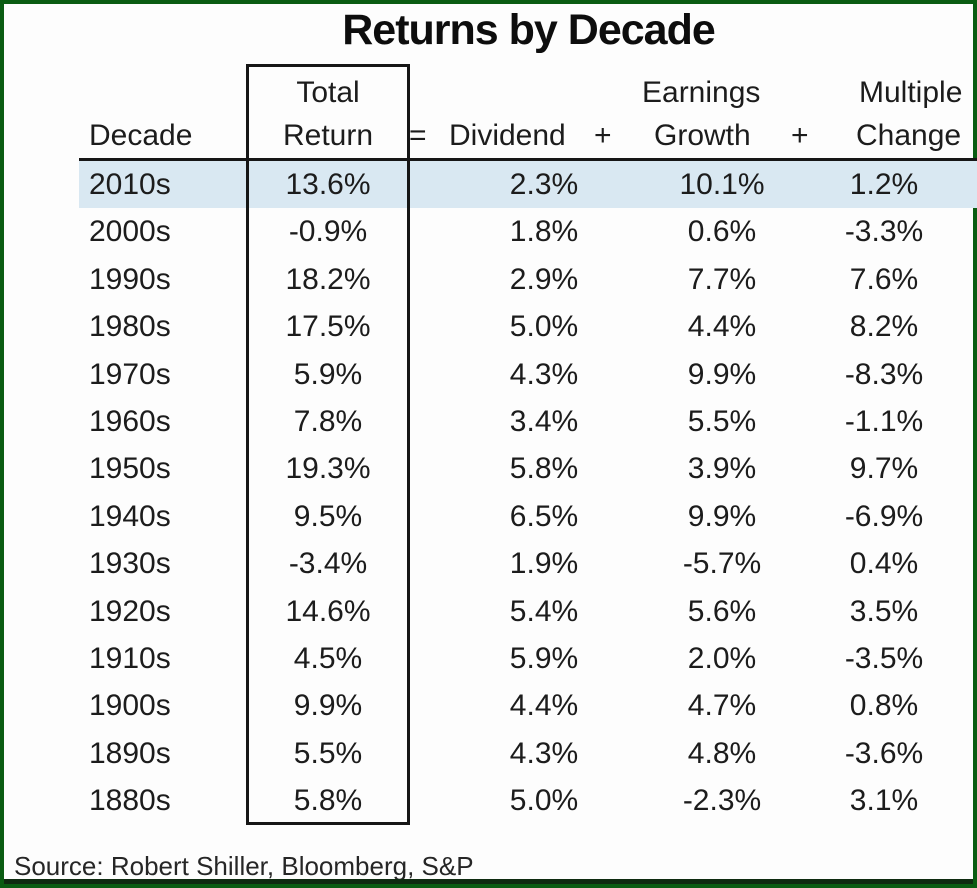  What do you see at coordinates (141, 135) in the screenshot?
I see `header-decade: Decade` at bounding box center [141, 135].